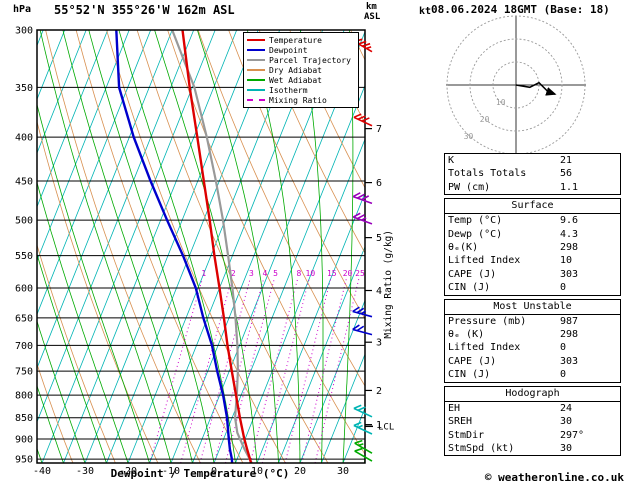 This screenshot has height=486, width=629. Describe the element at coordinates (379, 238) in the screenshot. I see `km-tick-label: 5` at that location.